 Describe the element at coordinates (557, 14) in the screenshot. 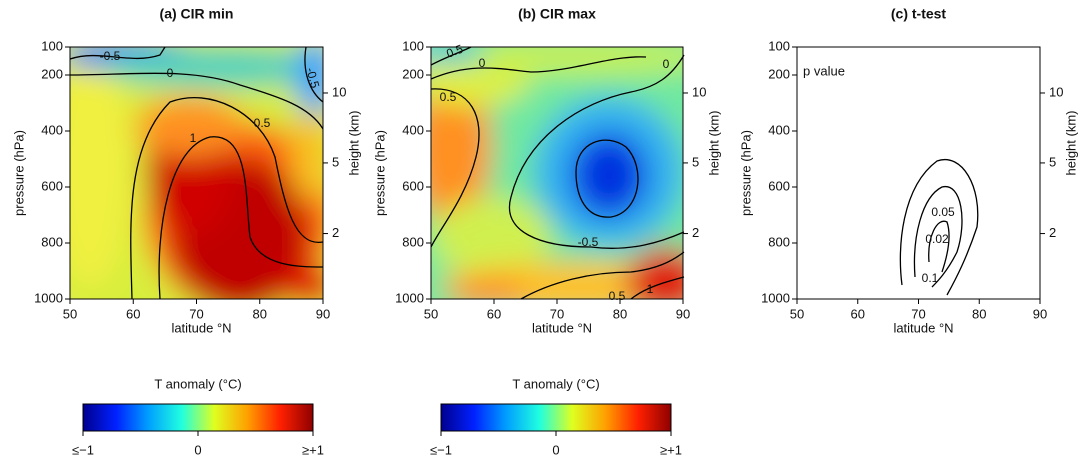

I see `chart-title: (b) CIR max` at that location.